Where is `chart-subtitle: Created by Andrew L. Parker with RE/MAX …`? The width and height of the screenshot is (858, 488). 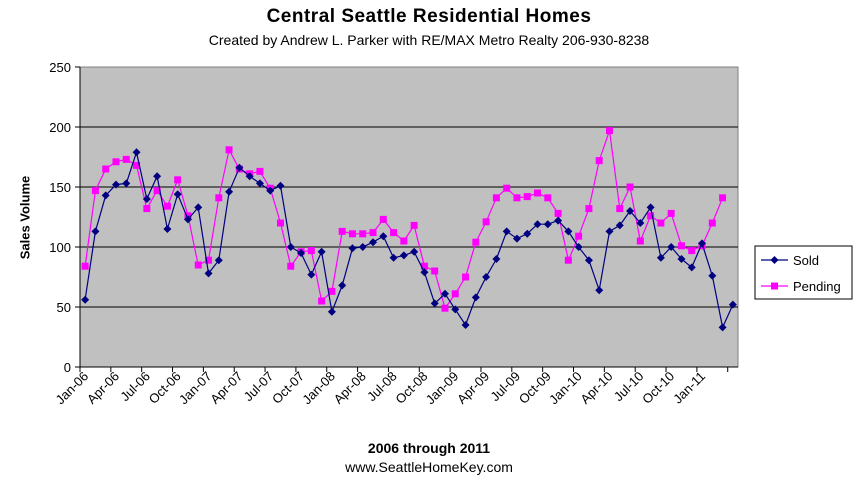 chart-subtitle: Created by Andrew L. Parker with RE/MAX … is located at coordinates (429, 40).